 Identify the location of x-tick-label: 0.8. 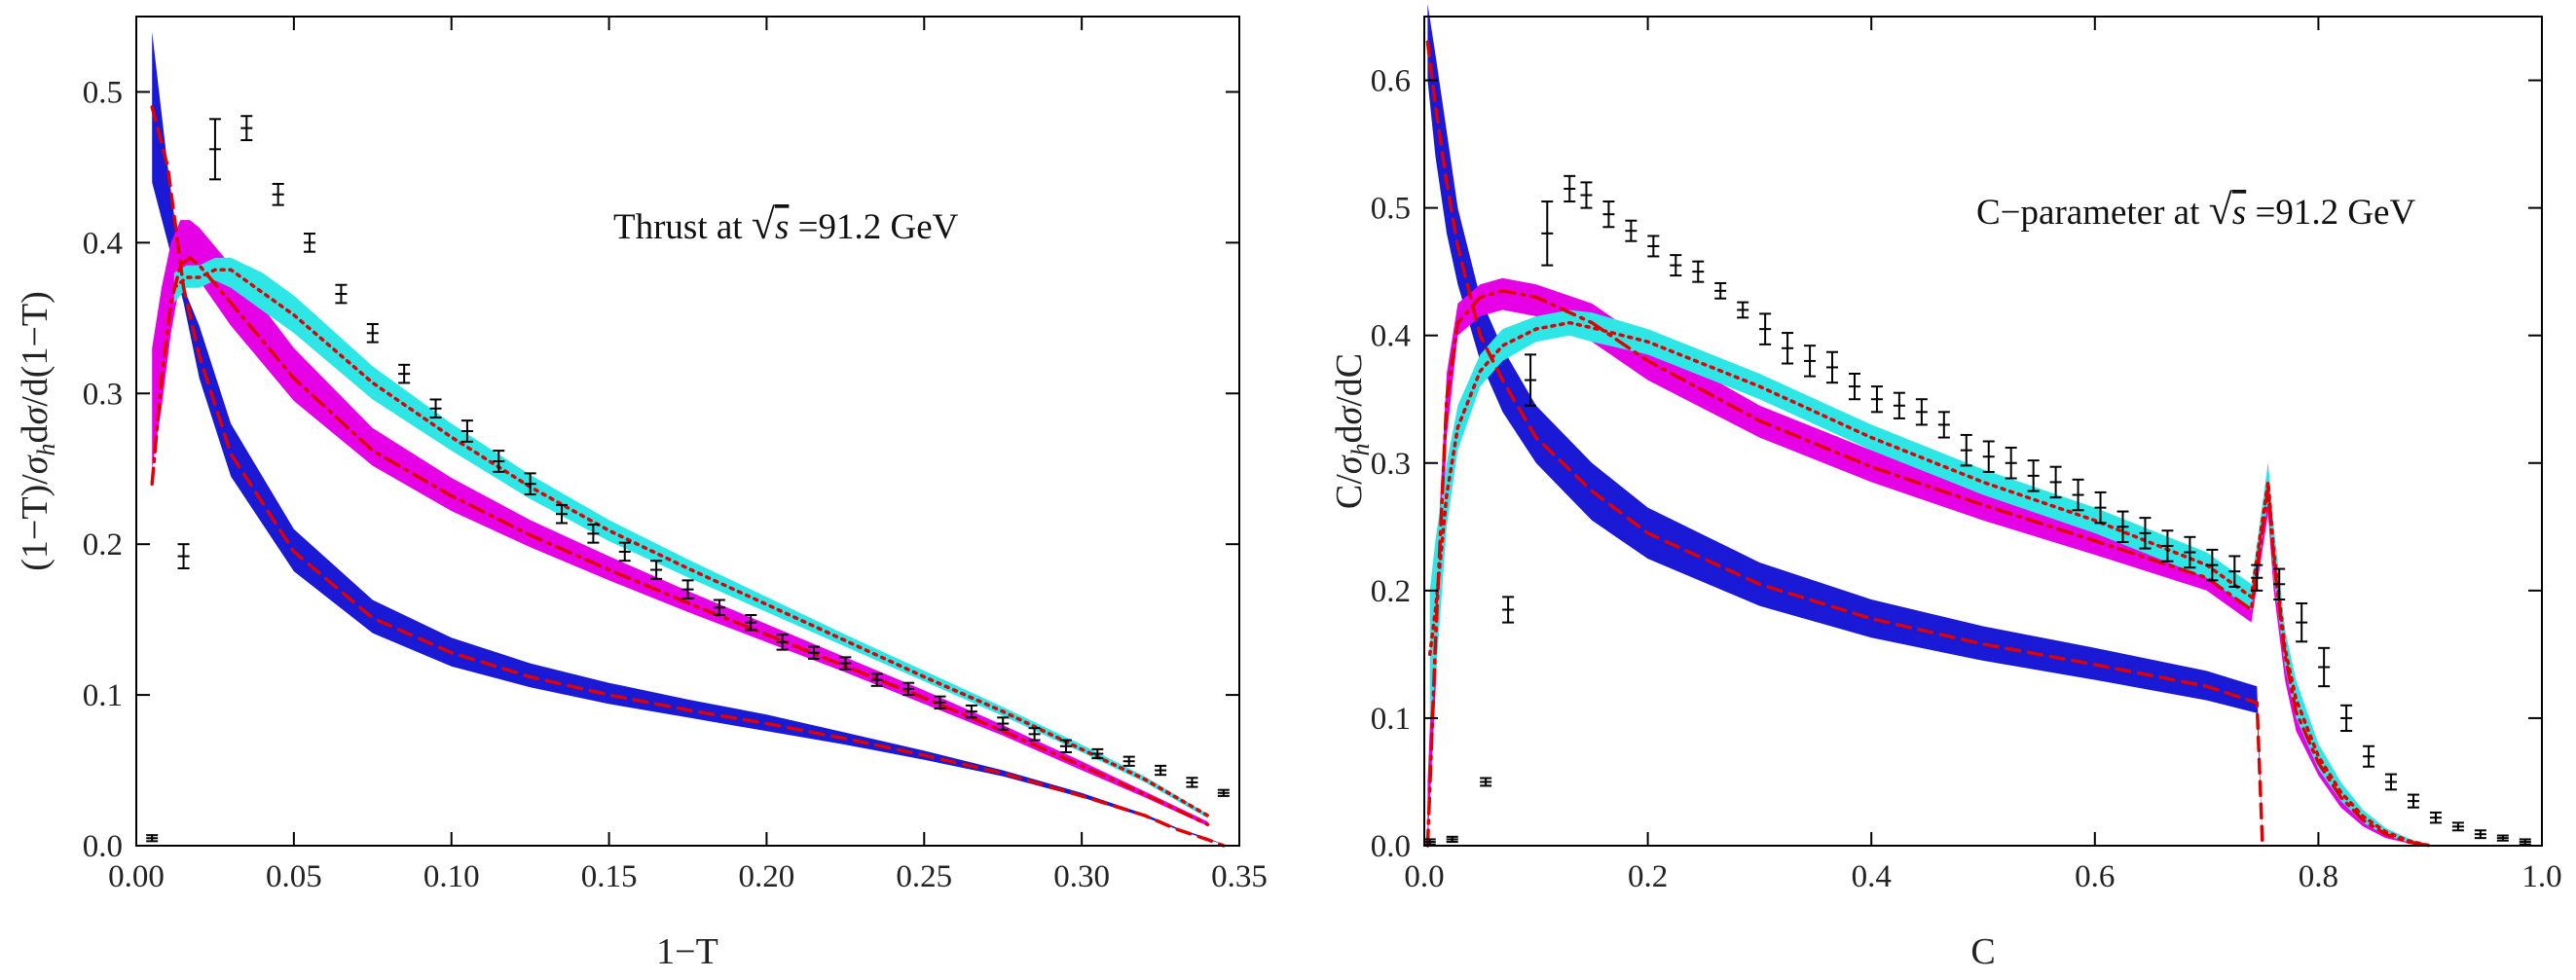
(2318, 876).